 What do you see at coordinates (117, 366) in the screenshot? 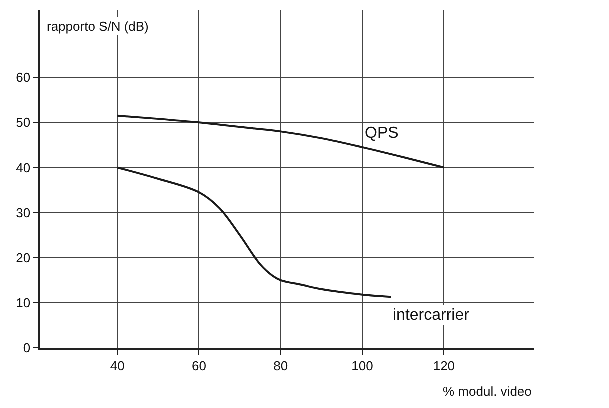
I see `x-tick-label: 40` at bounding box center [117, 366].